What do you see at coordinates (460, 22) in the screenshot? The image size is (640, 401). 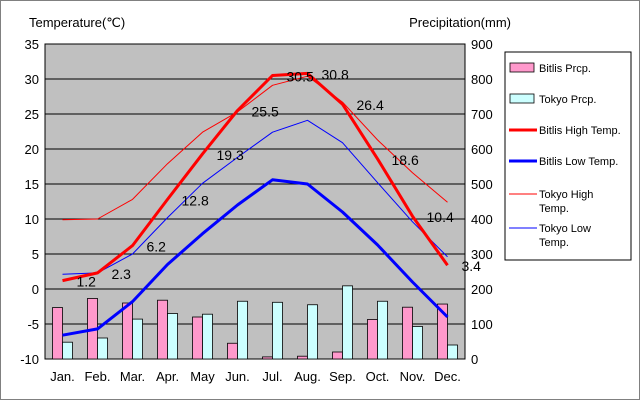 I see `right-axis-title: Precipitation(mm)` at bounding box center [460, 22].